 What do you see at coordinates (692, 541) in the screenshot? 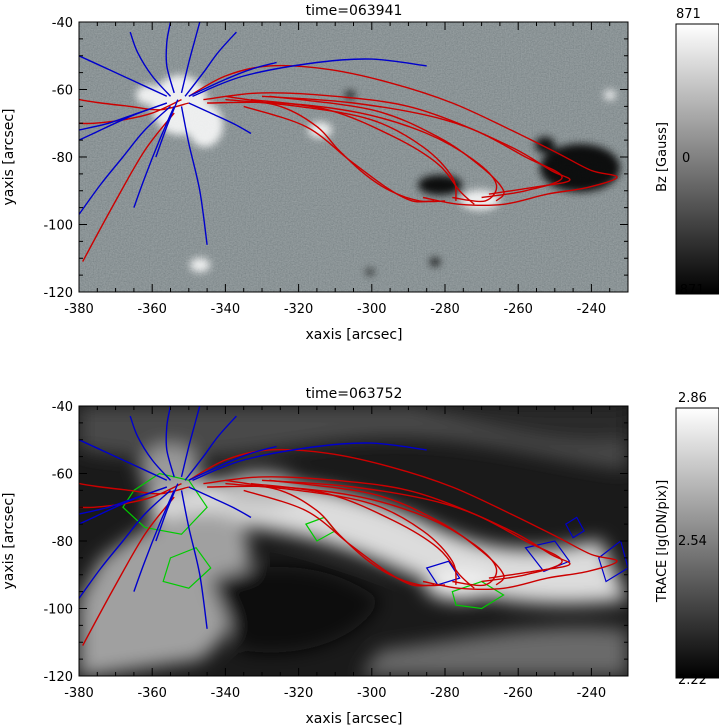
I see `colorbar-mid-2: 2.54` at bounding box center [692, 541].